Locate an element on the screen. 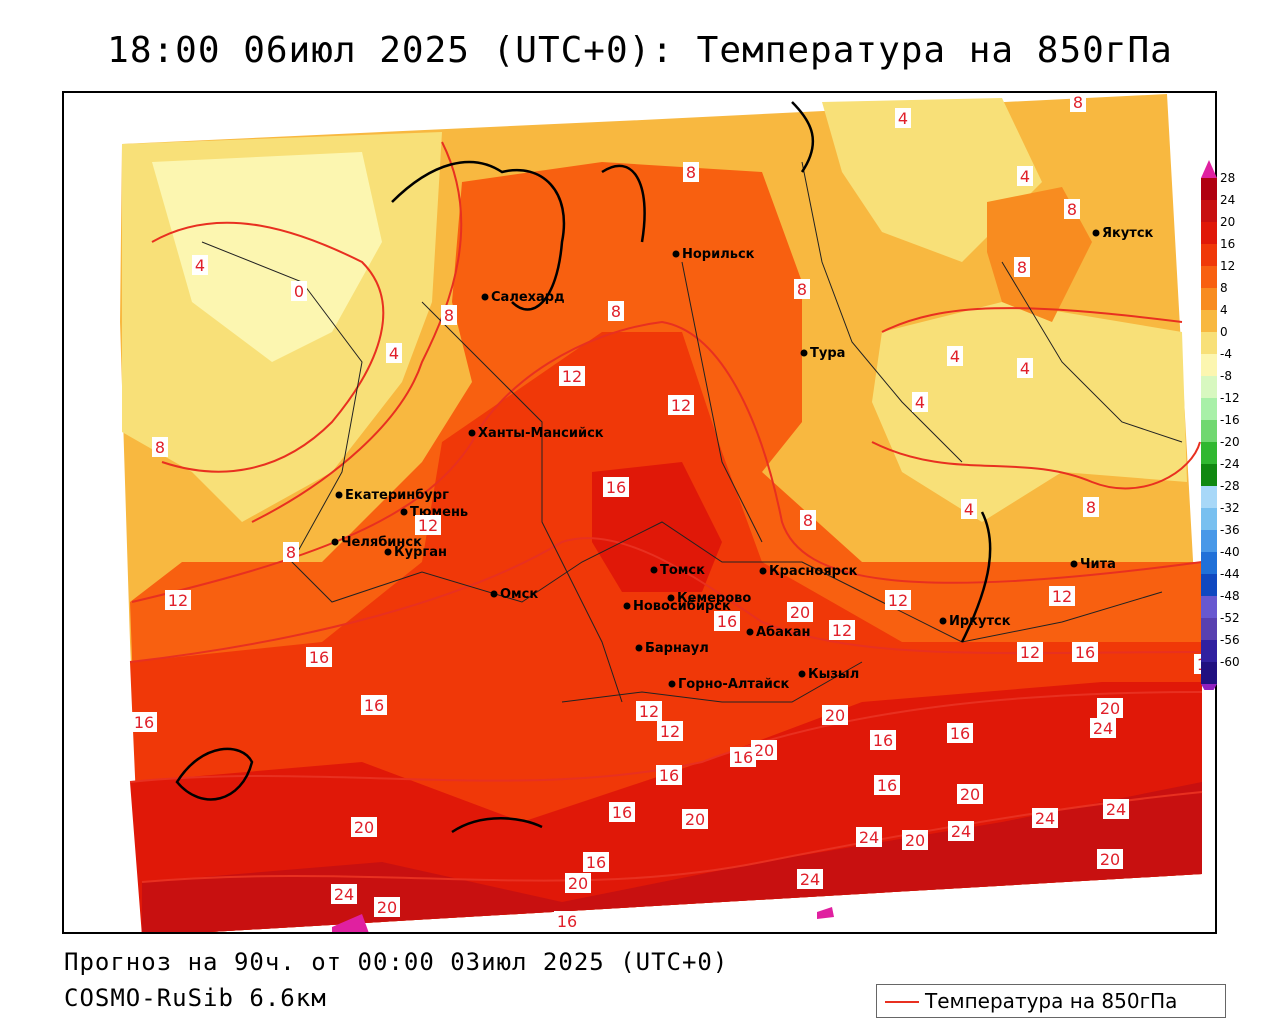  city-label: Чита is located at coordinates (1098, 564).